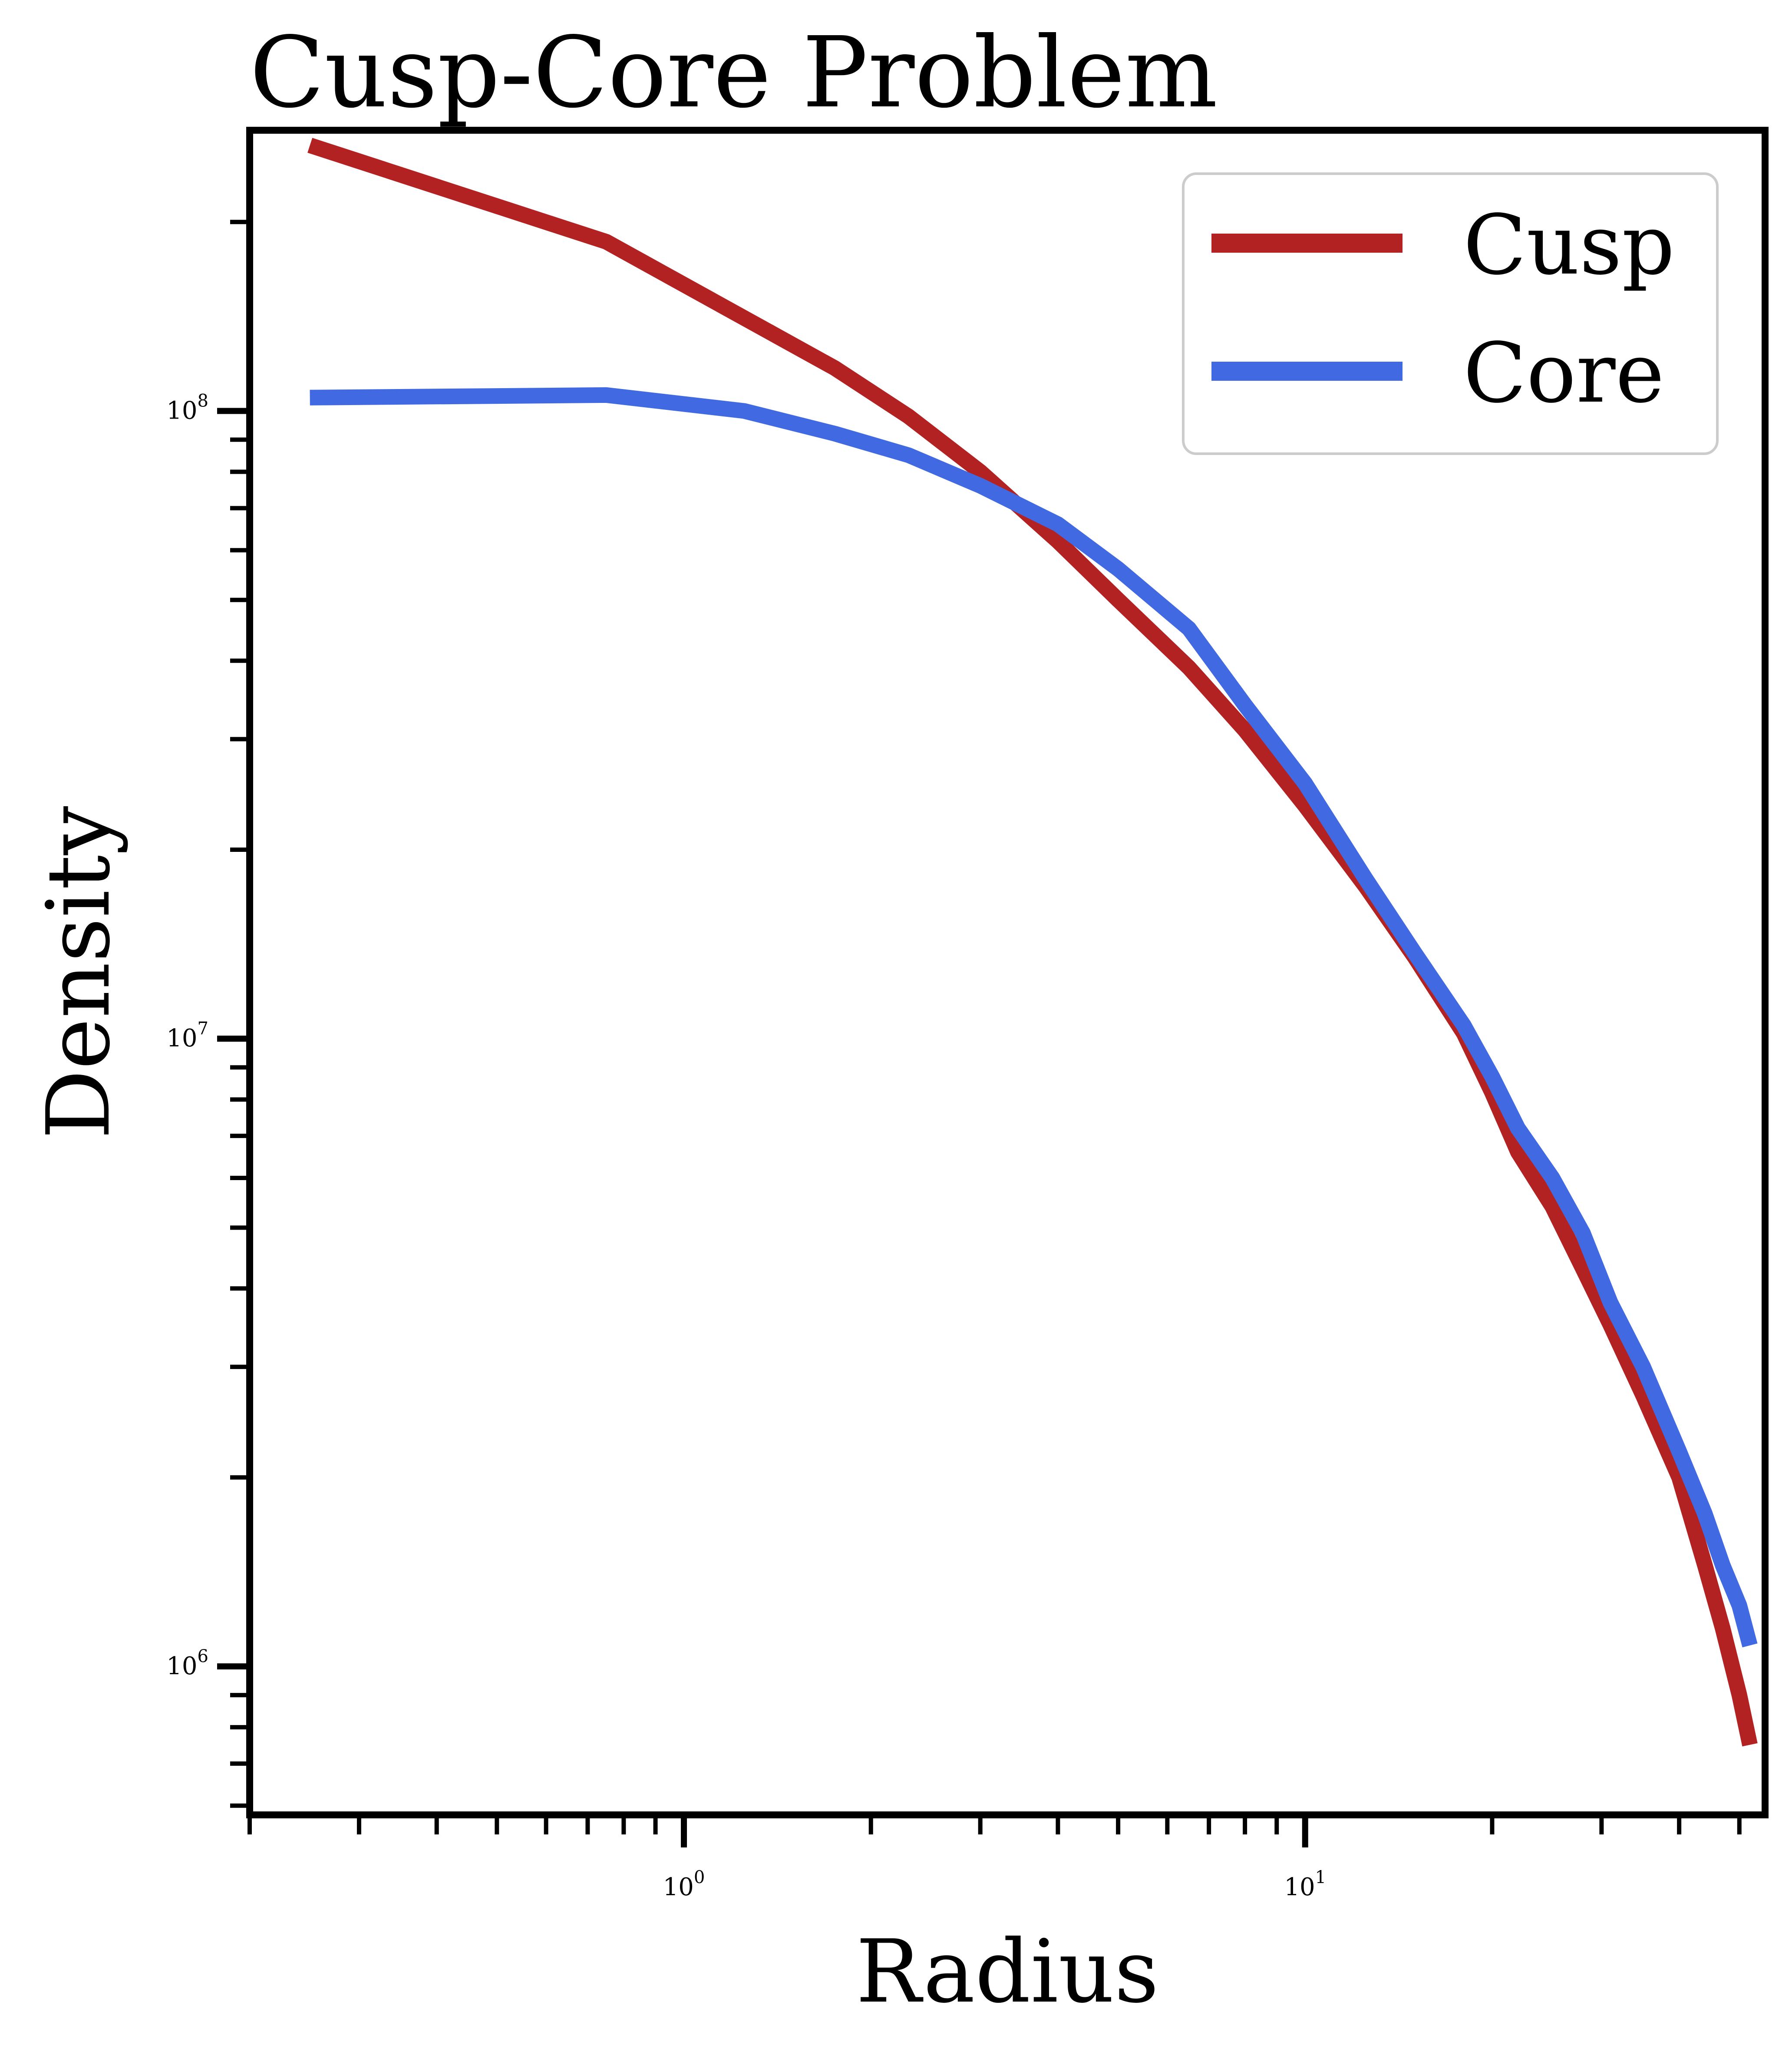  Describe the element at coordinates (1569, 245) in the screenshot. I see `legend-label-cusp: Cusp` at that location.